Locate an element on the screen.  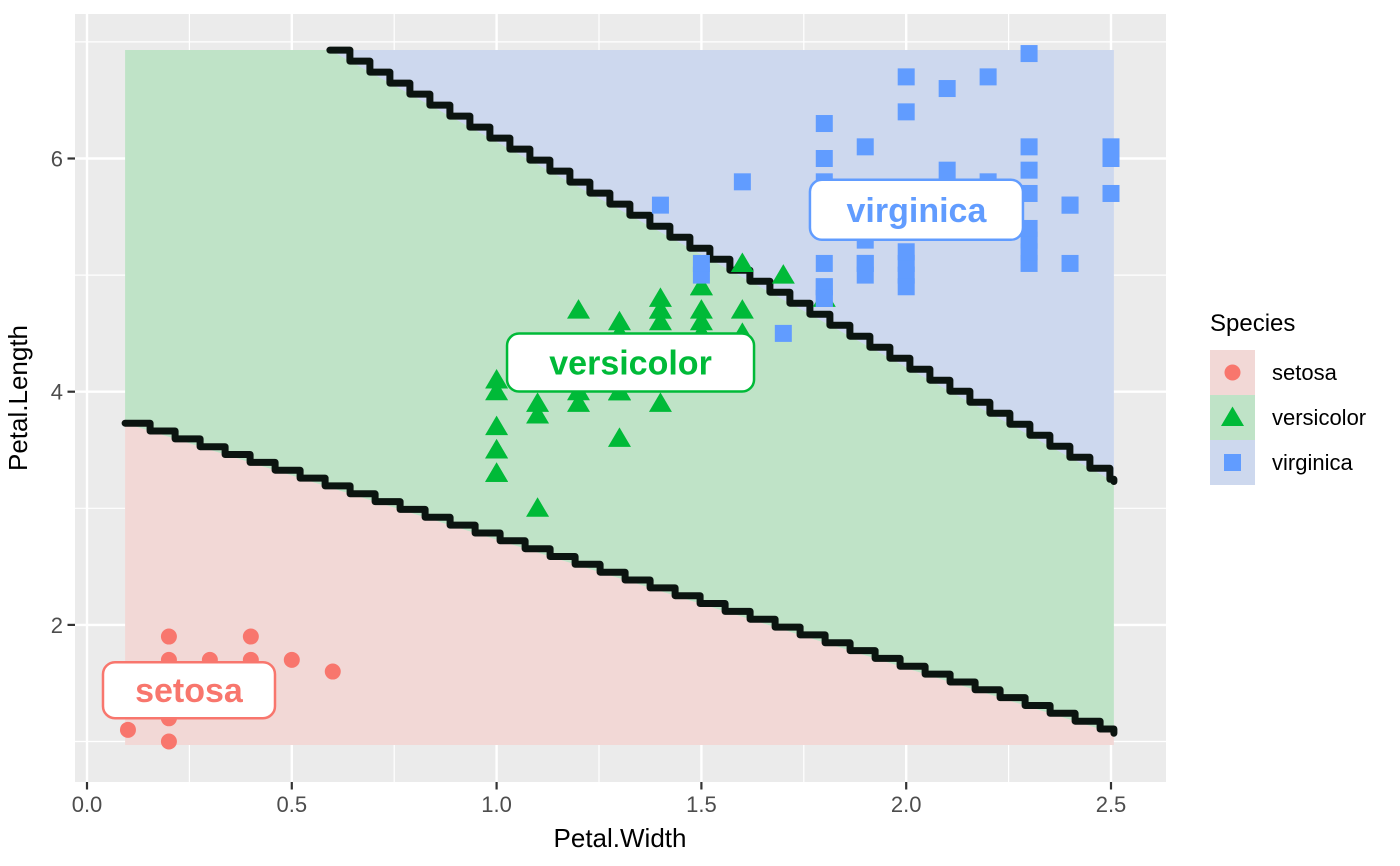
y-axis-title: Petal.Length is located at coordinates (18, 398).